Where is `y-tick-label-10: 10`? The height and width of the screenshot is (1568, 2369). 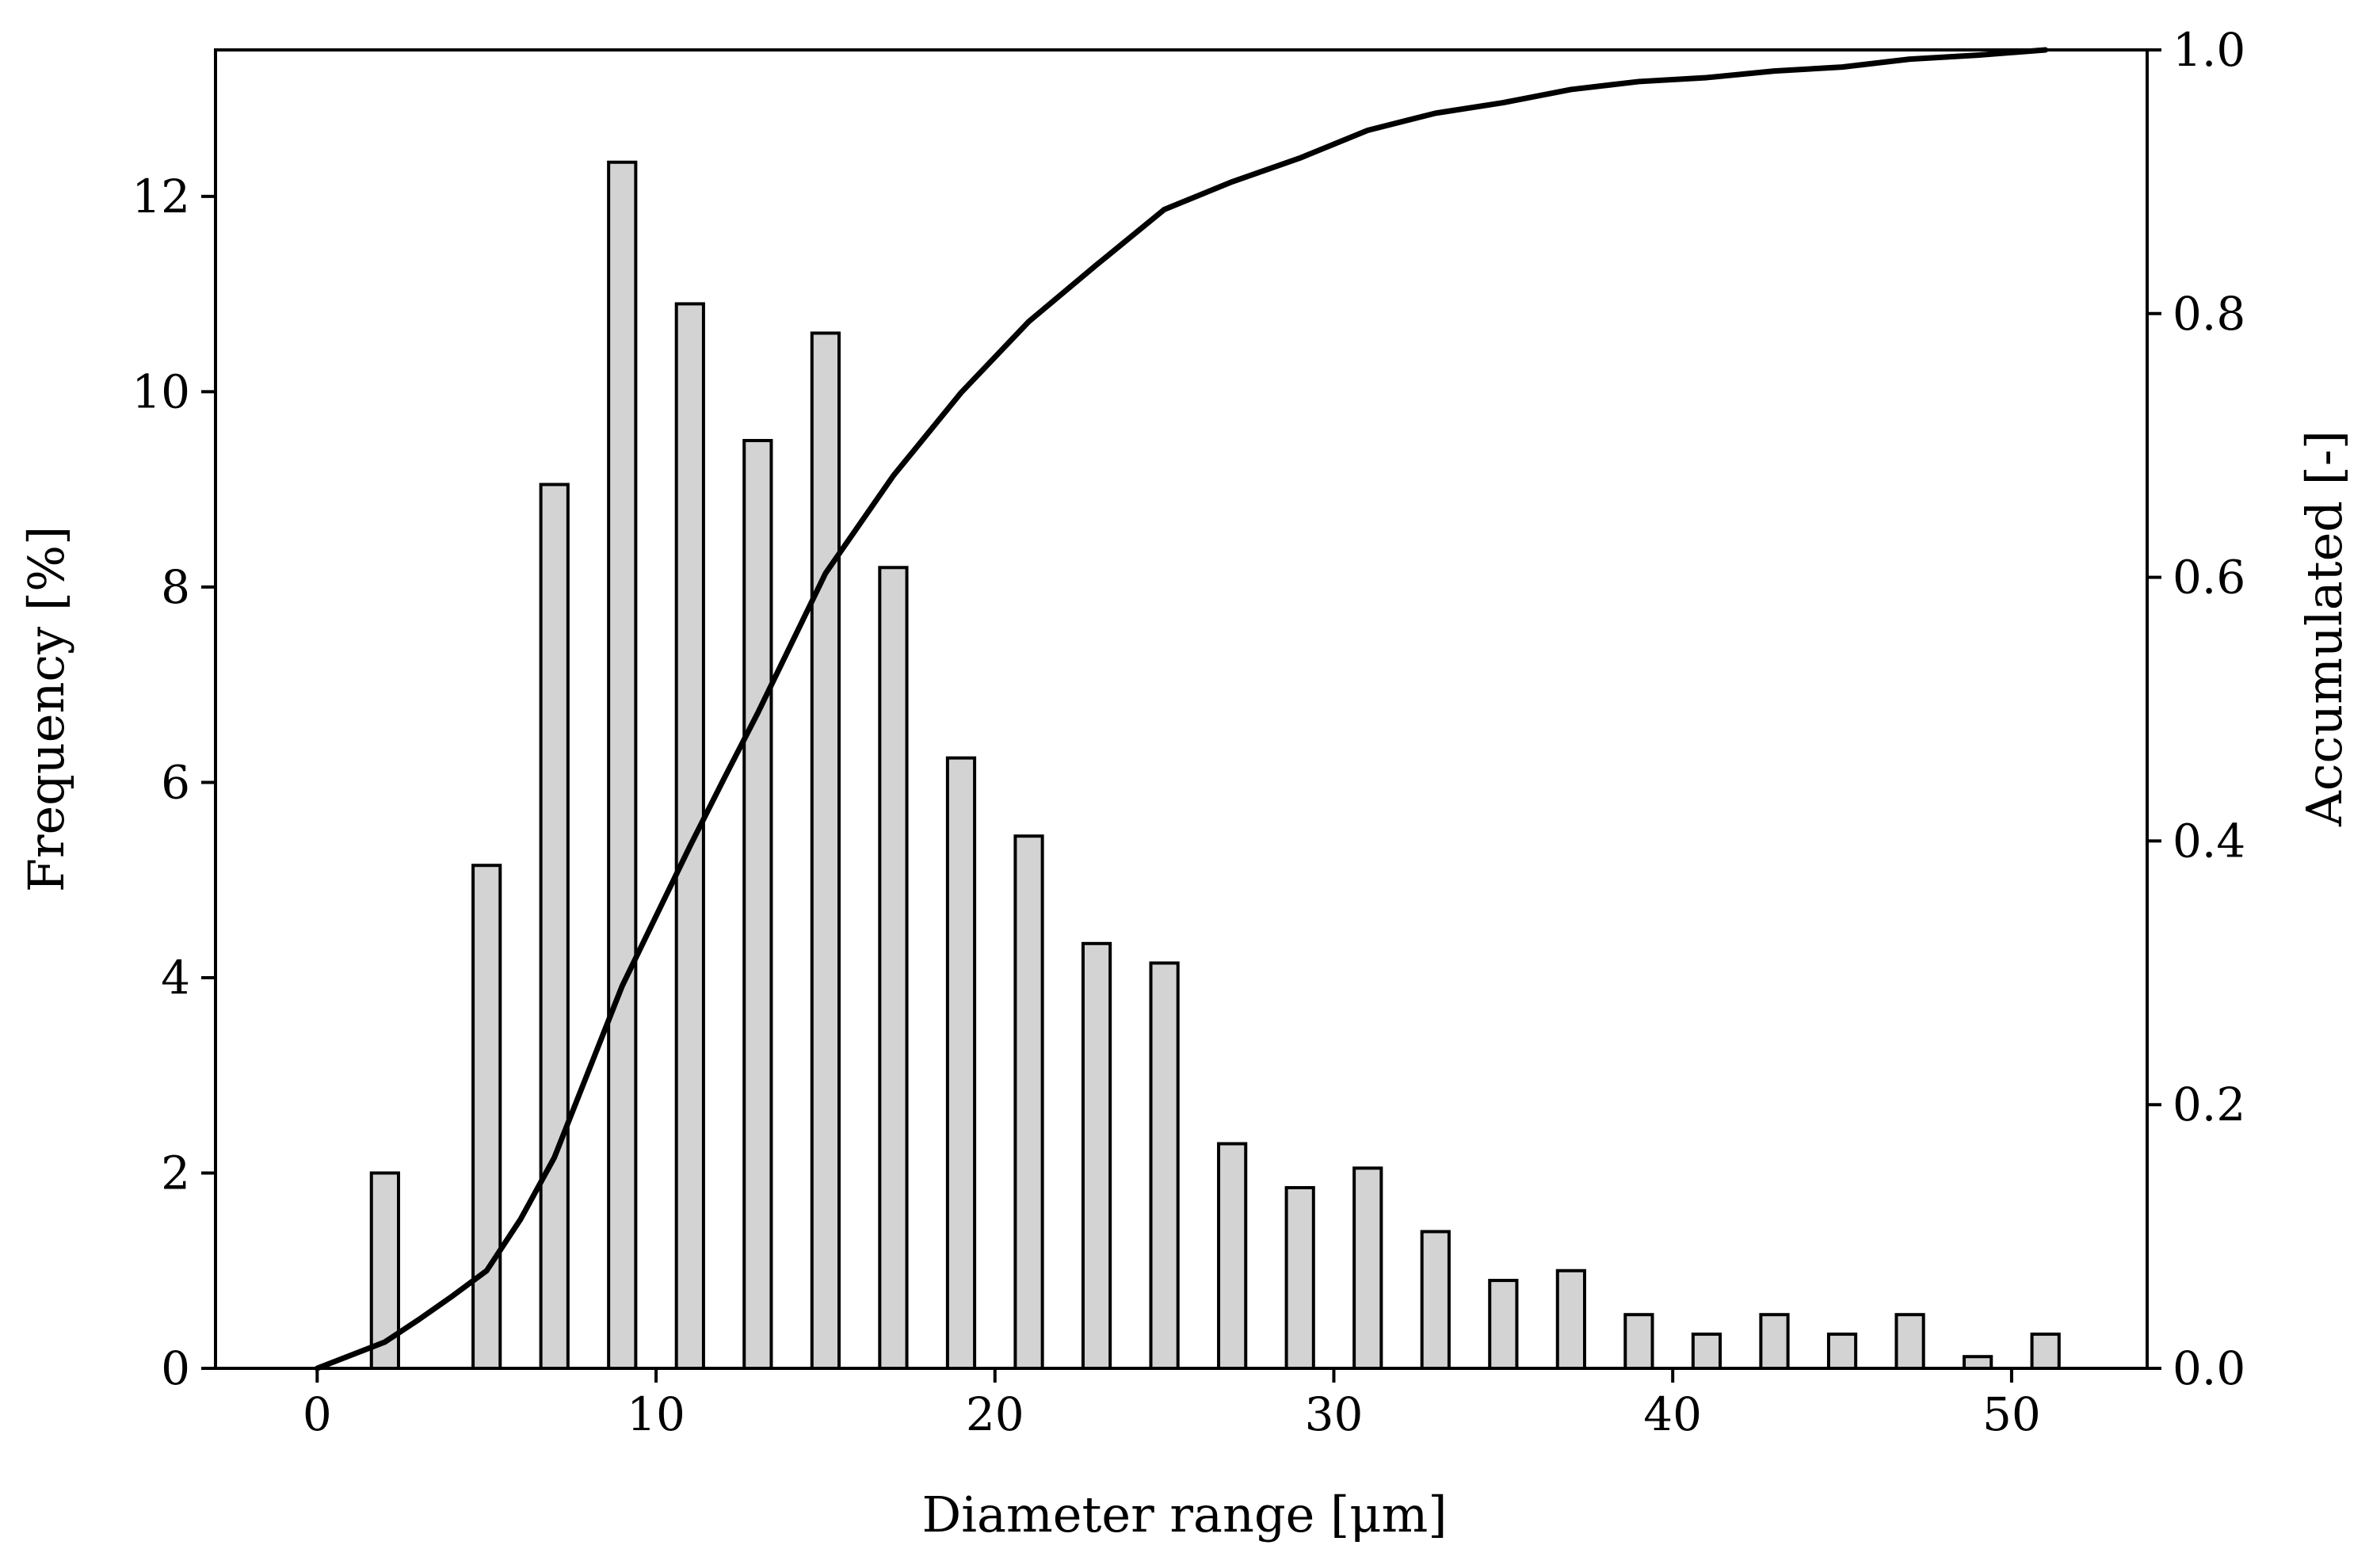
y-tick-label-10: 10 is located at coordinates (161, 391).